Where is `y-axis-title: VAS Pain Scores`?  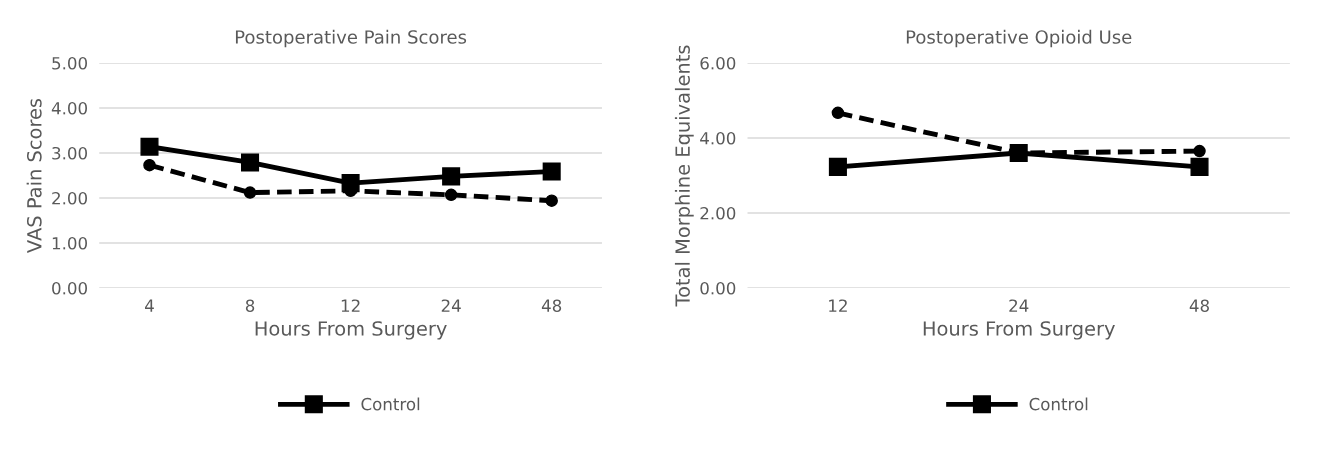 y-axis-title: VAS Pain Scores is located at coordinates (34, 175).